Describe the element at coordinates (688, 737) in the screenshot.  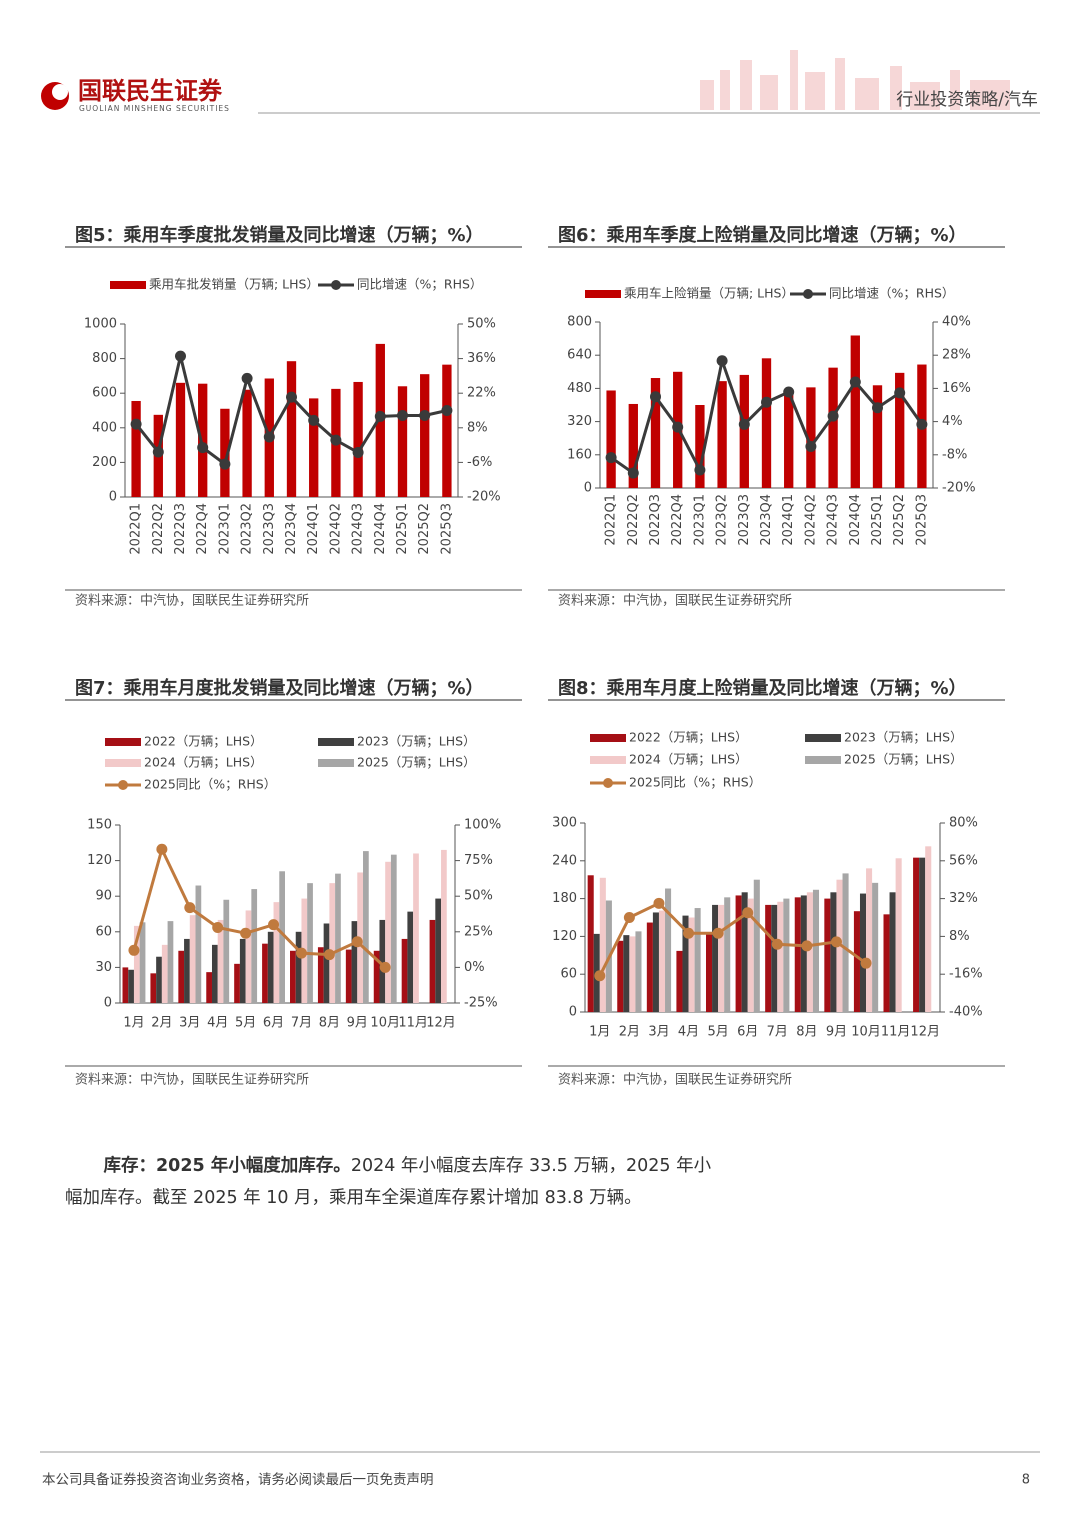
I see `legend-label: 2022（万辆；LHS）` at that location.